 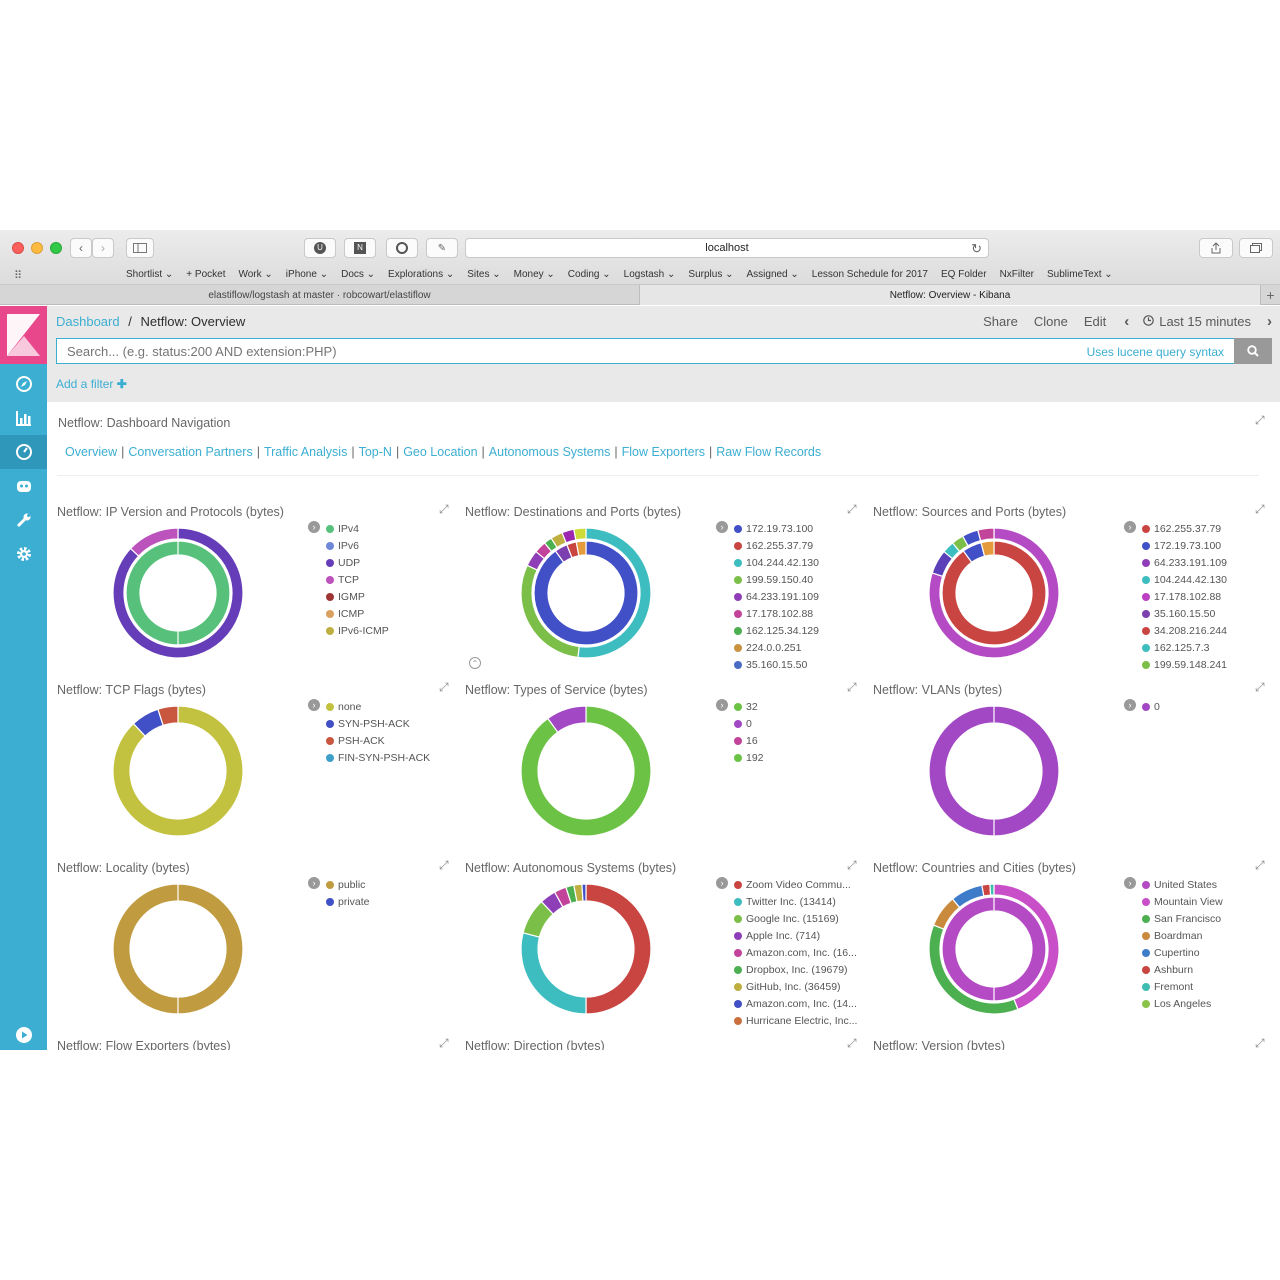 What do you see at coordinates (645, 351) in the screenshot?
I see `search-input` at bounding box center [645, 351].